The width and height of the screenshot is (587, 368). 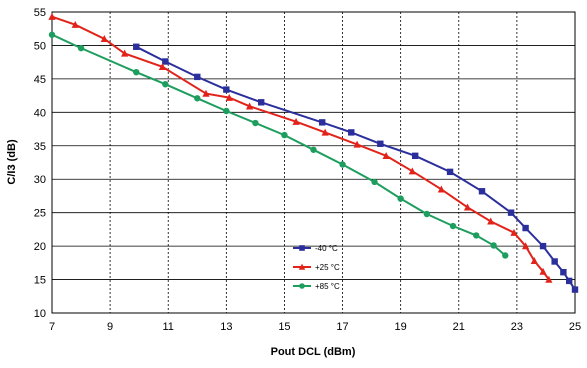 What do you see at coordinates (40, 80) in the screenshot?
I see `y-tick-label: 45` at bounding box center [40, 80].